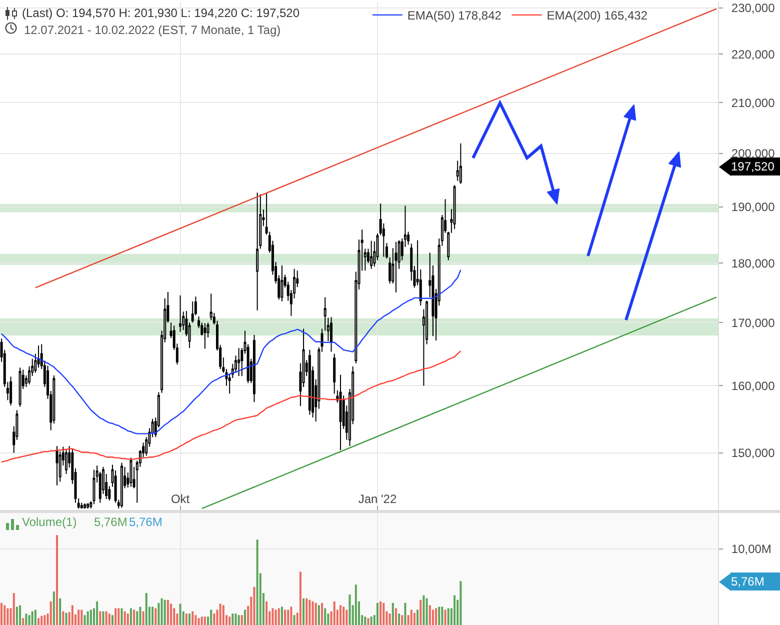 The width and height of the screenshot is (780, 625). What do you see at coordinates (753, 103) in the screenshot?
I see `y-tick-label: 210,000` at bounding box center [753, 103].